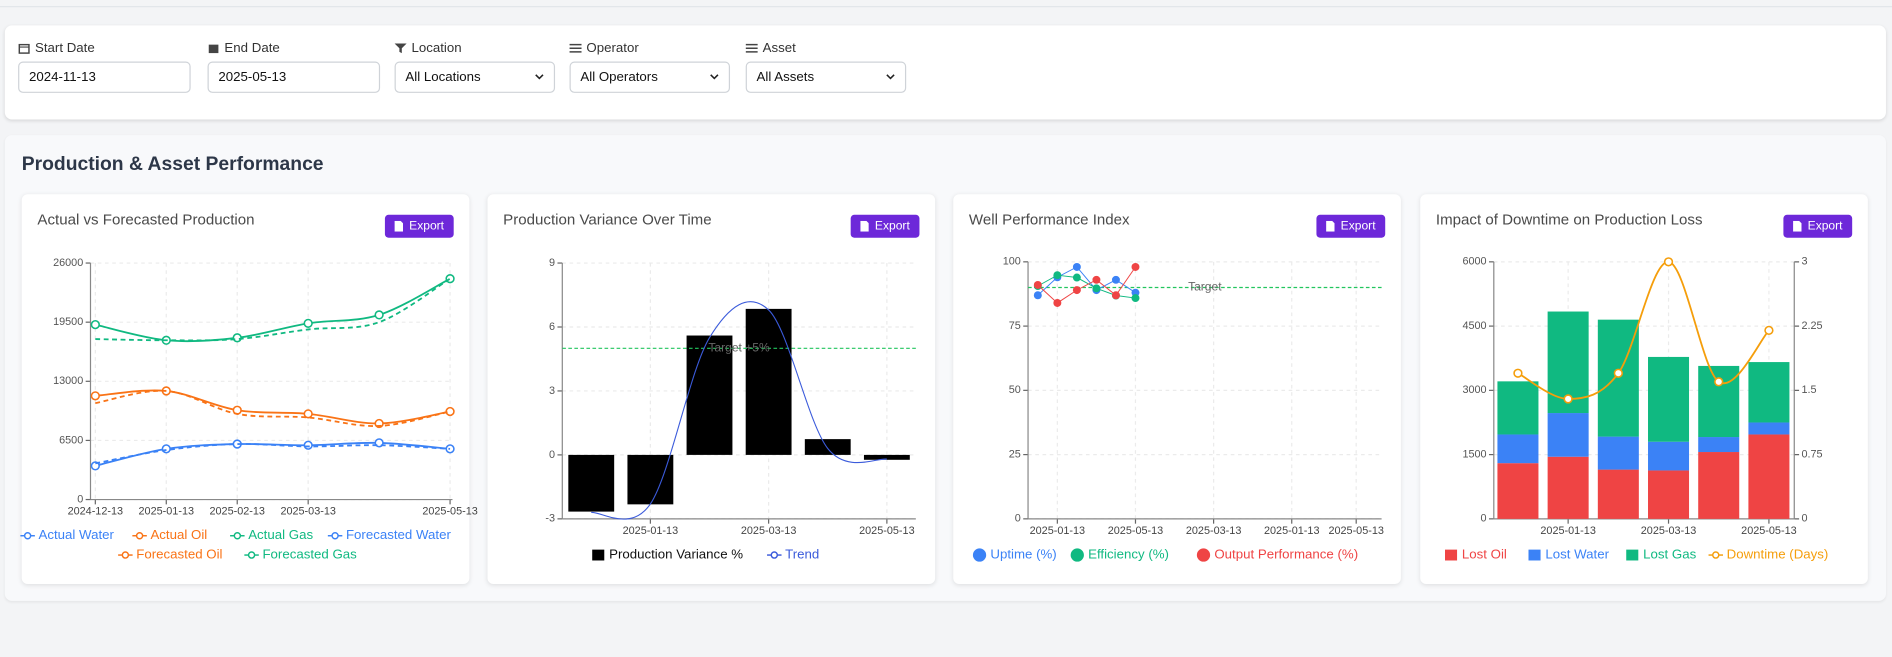 The width and height of the screenshot is (1892, 657). Describe the element at coordinates (294, 48) in the screenshot. I see `filter-label: End Date` at that location.